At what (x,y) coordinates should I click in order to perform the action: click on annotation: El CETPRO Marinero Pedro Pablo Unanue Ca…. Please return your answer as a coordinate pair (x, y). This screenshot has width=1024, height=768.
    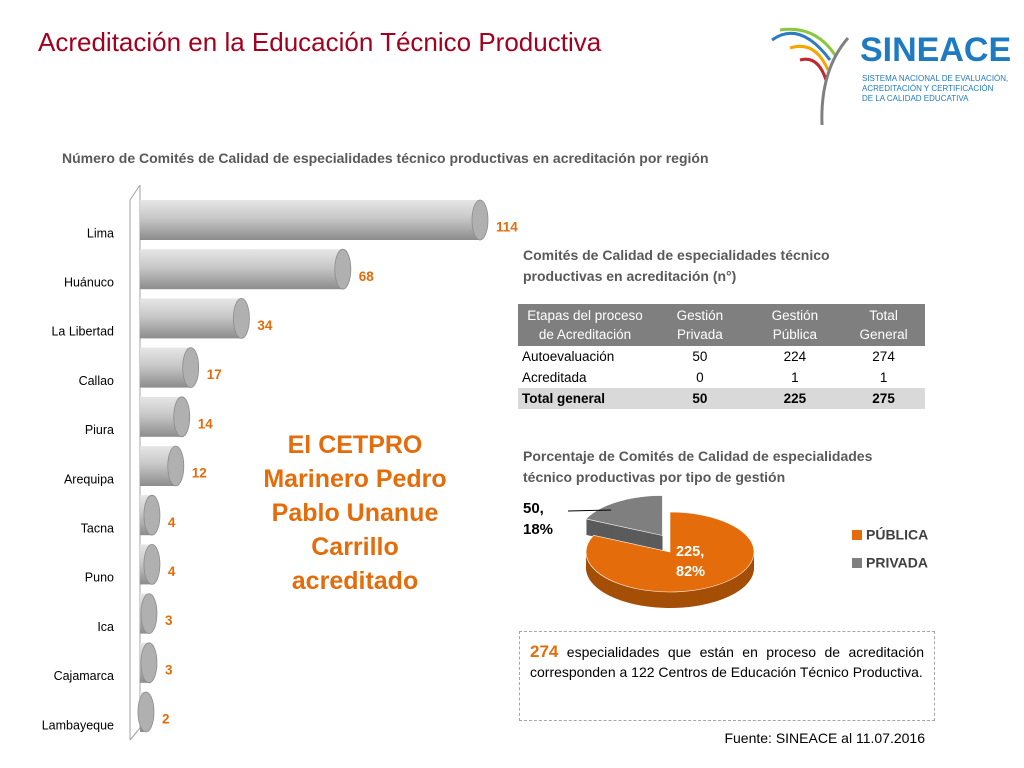
    Looking at the image, I should click on (355, 513).